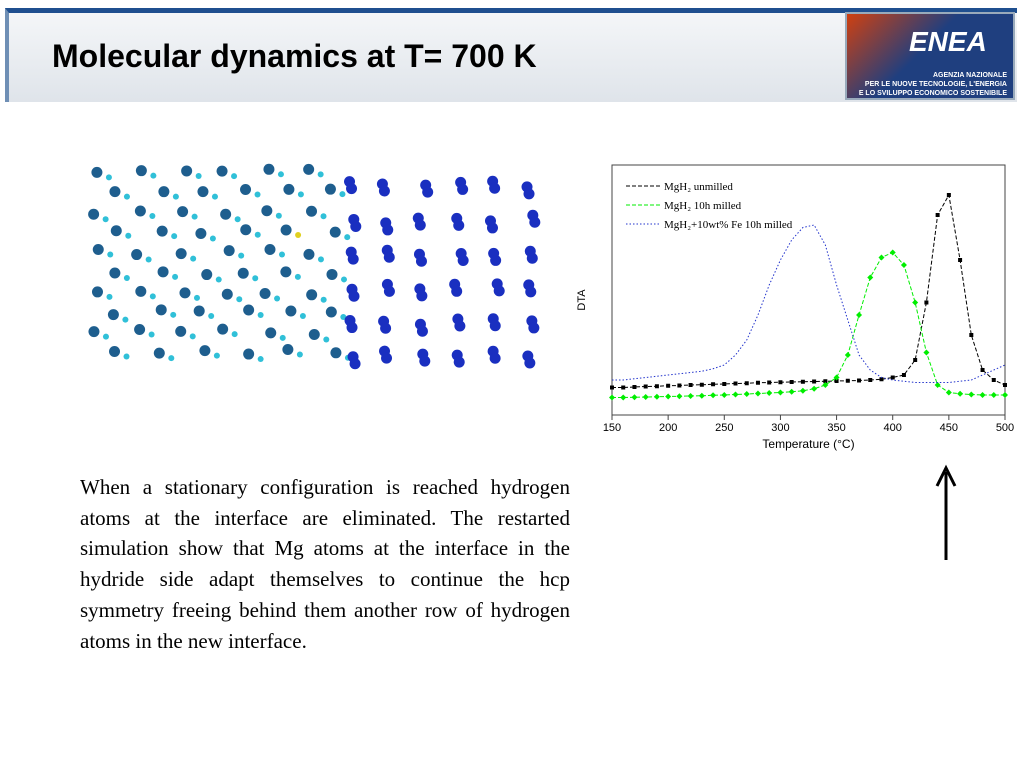 The height and width of the screenshot is (768, 1024). I want to click on logo-line: E LO SVILUPPO ECONOMICO SOSTENIBILE, so click(932, 93).